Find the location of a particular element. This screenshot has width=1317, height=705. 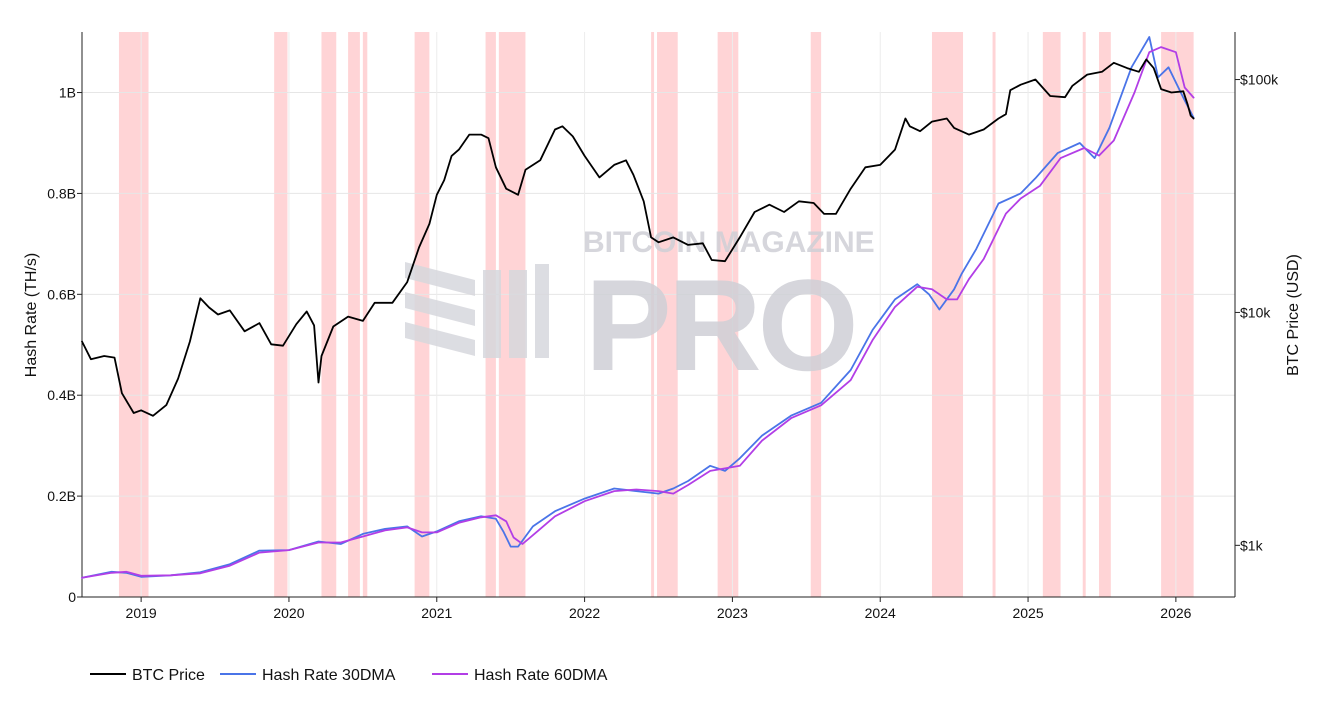

left-tick-label-5: 1B is located at coordinates (67, 93).